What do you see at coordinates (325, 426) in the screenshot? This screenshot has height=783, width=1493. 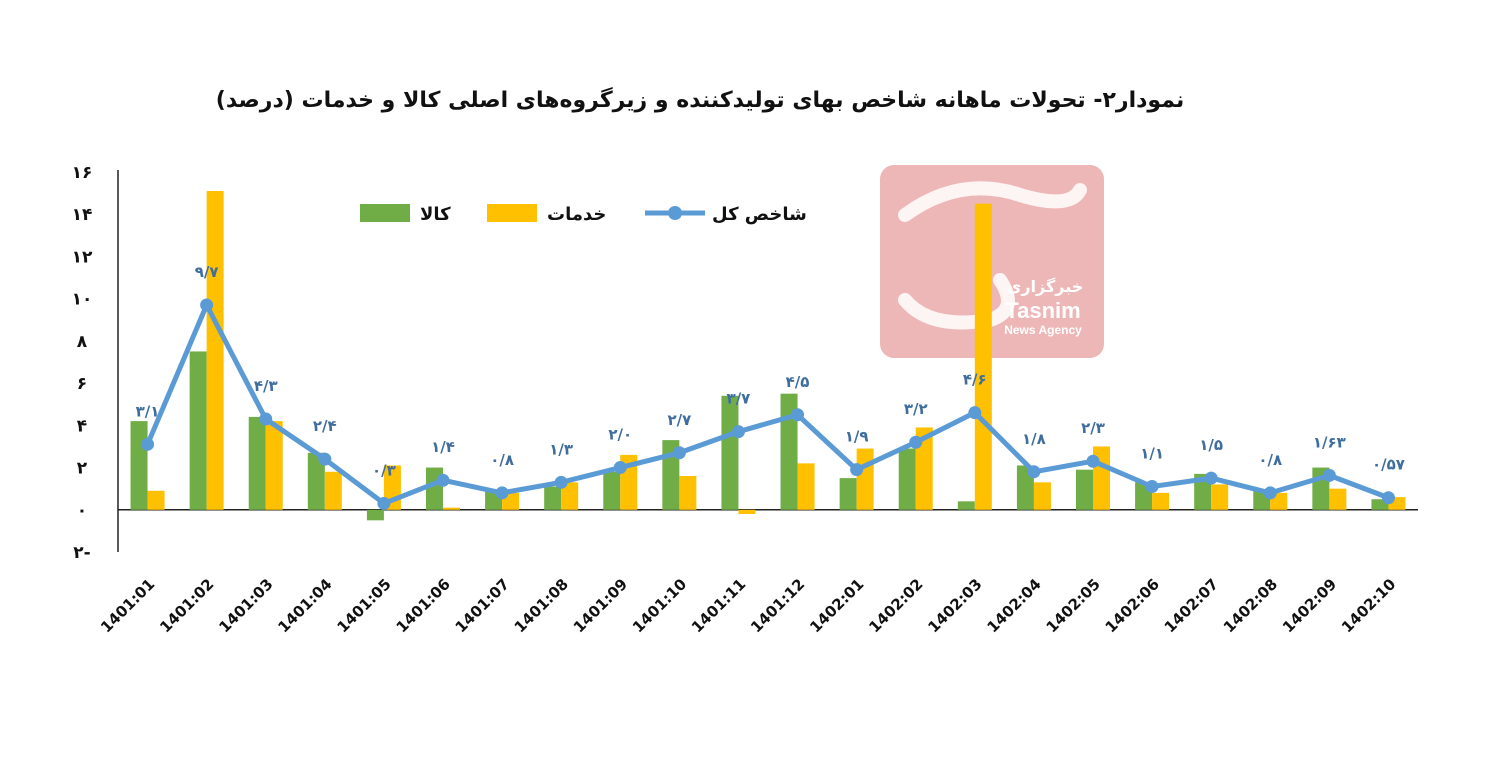 I see `total-index-data-label: ۲/۴` at bounding box center [325, 426].